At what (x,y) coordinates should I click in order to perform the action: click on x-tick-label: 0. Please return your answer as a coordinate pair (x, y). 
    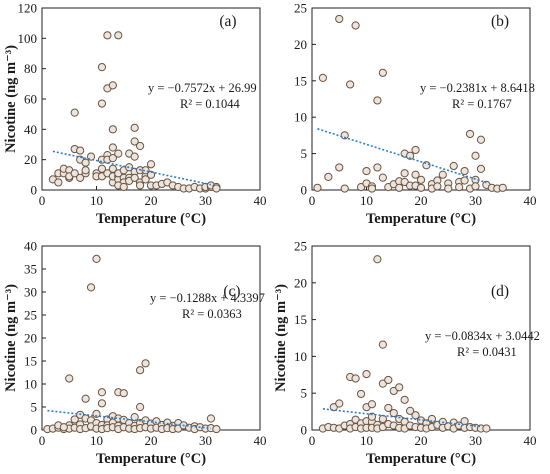
    Looking at the image, I should click on (312, 200).